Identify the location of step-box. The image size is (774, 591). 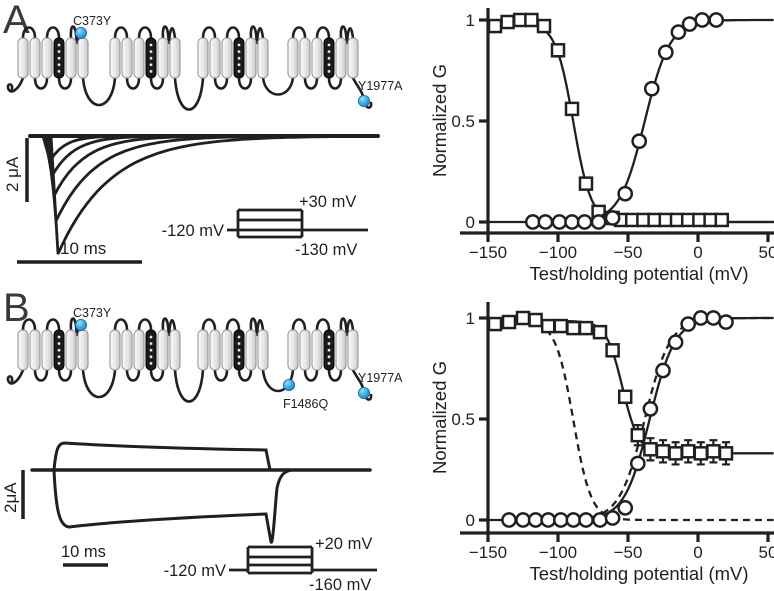
(270, 223).